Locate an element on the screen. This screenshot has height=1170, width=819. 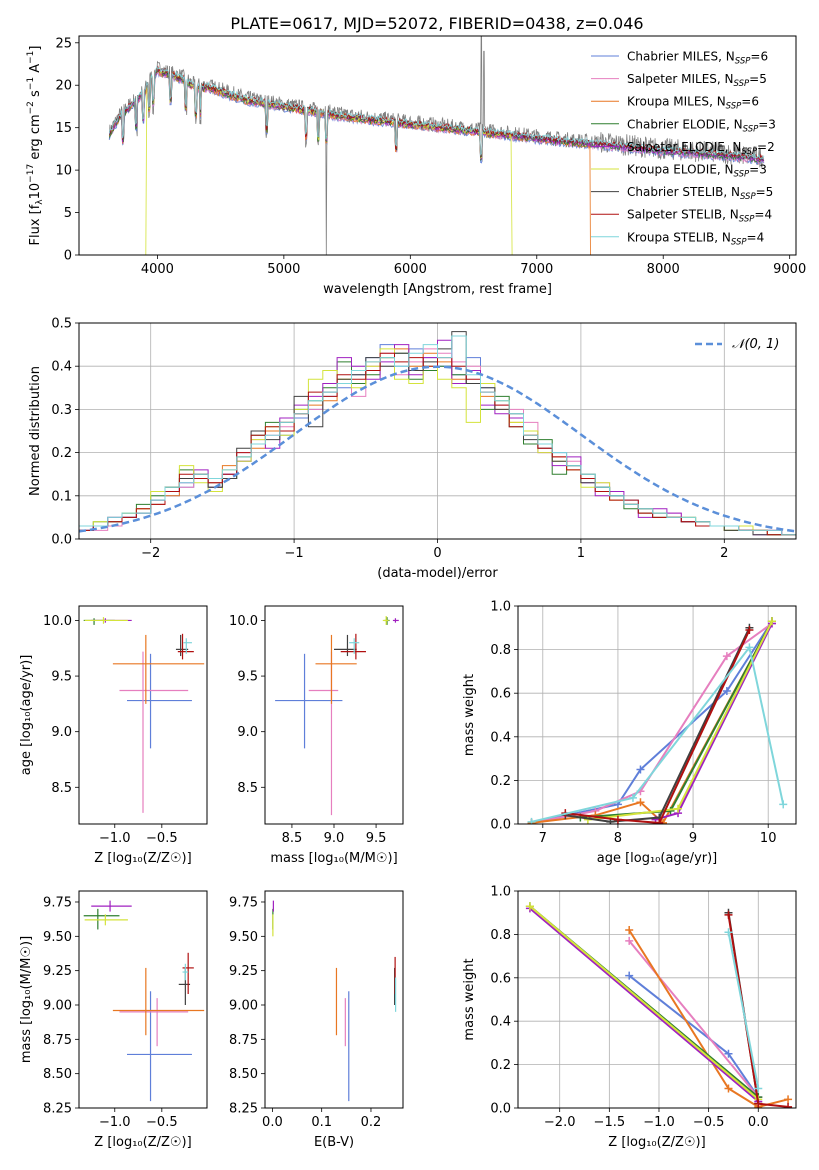
legend-series-name: Chabrier ELODIE is located at coordinates (676, 124).